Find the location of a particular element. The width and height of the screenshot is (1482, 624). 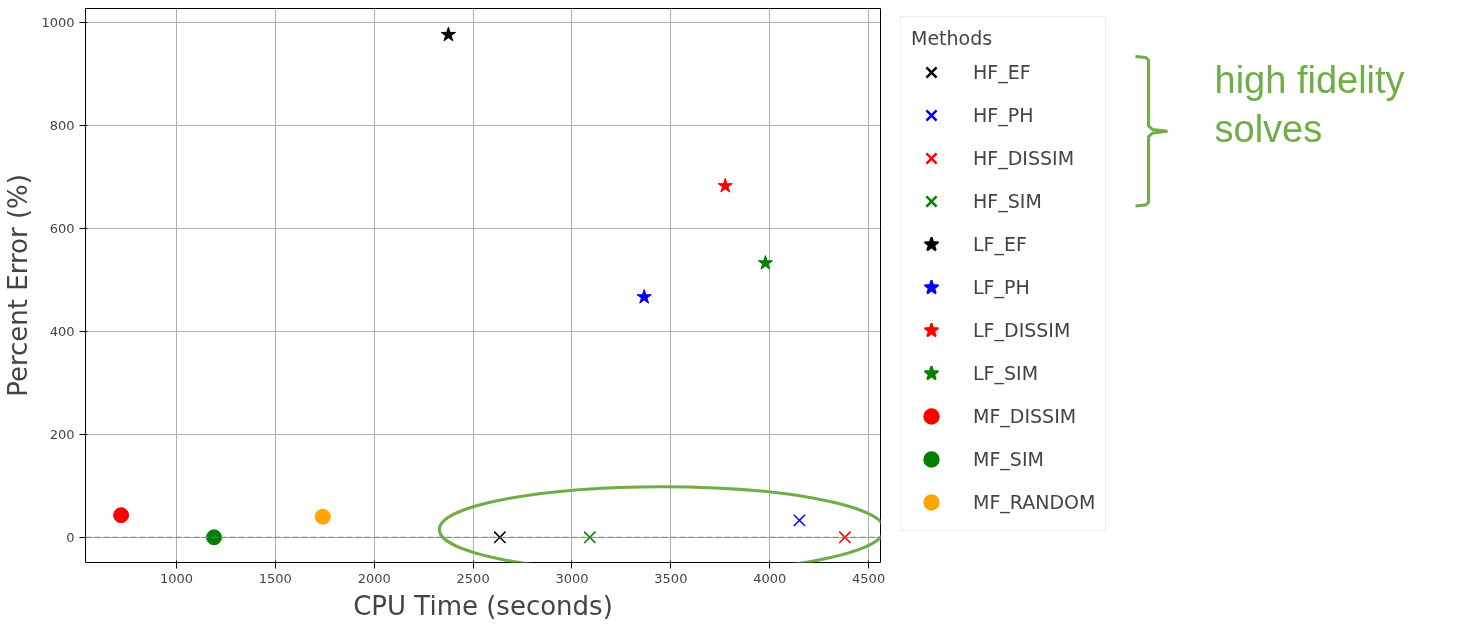

legend-label: MF_SIM is located at coordinates (1008, 460).